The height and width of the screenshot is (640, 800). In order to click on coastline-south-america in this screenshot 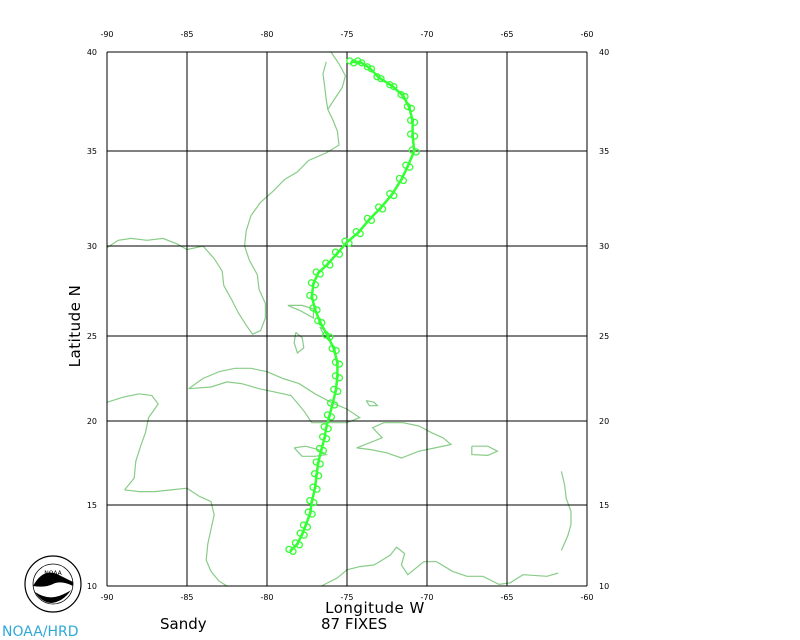, I will do `click(440, 566)`.